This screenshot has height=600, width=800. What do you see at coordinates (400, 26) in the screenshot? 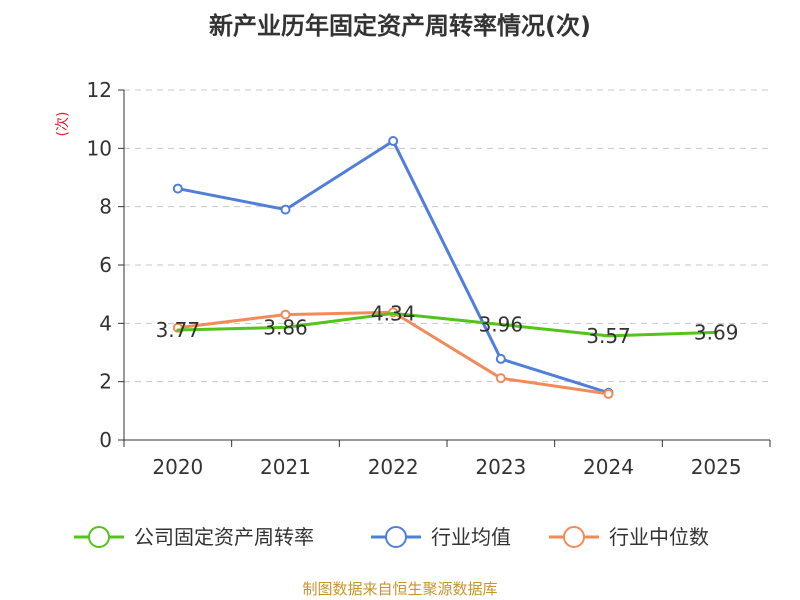
I see `chart-title: 新产业历年固定资产周转率情况(次)` at bounding box center [400, 26].